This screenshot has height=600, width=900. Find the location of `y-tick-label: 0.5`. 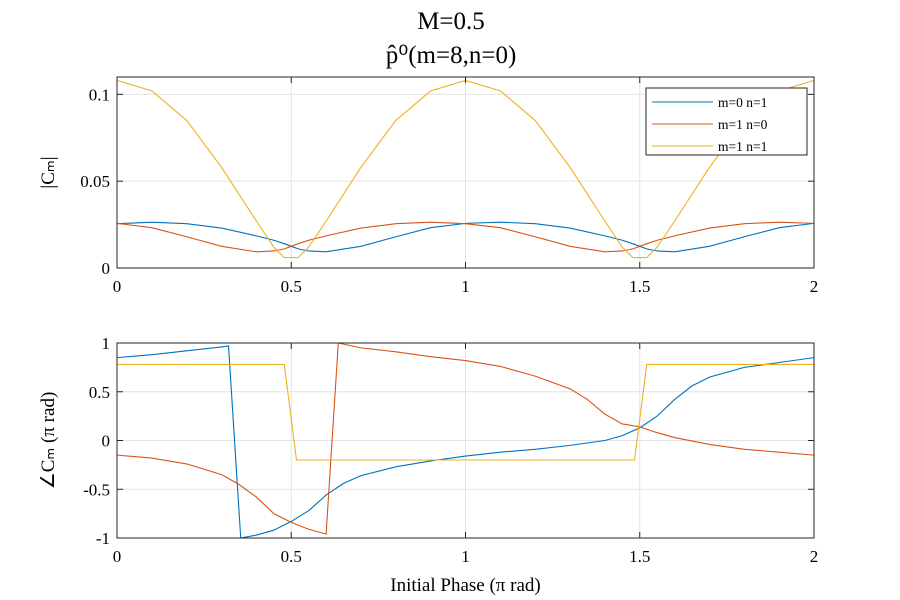

y-tick-label: 0.5 is located at coordinates (99, 392).